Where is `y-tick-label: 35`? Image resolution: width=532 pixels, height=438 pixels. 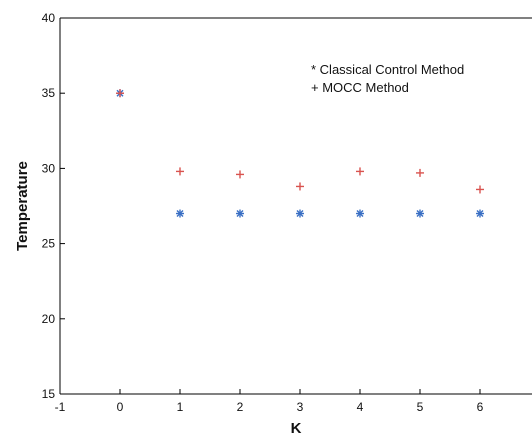
y-tick-label: 35 is located at coordinates (49, 93).